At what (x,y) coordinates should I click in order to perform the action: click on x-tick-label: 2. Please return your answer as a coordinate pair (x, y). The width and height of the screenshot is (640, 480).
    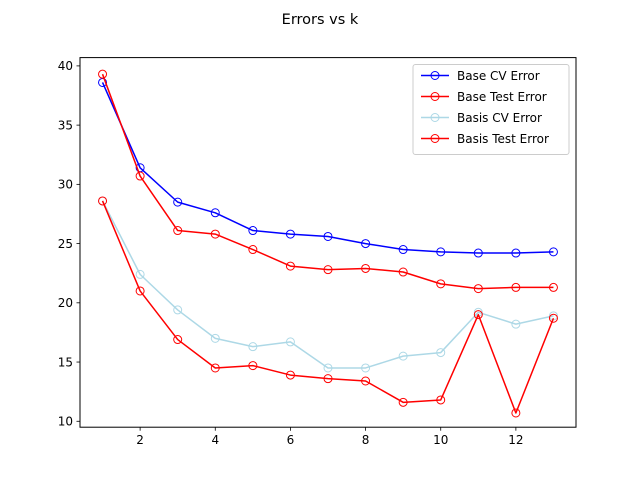
    Looking at the image, I should click on (140, 440).